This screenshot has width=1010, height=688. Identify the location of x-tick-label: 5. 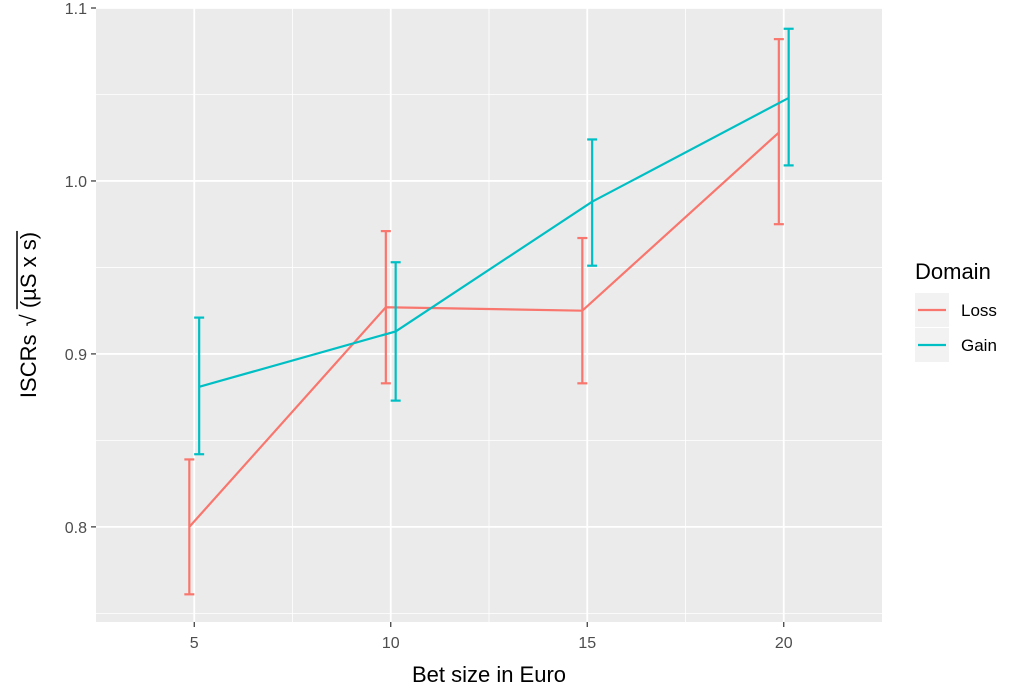
(194, 643).